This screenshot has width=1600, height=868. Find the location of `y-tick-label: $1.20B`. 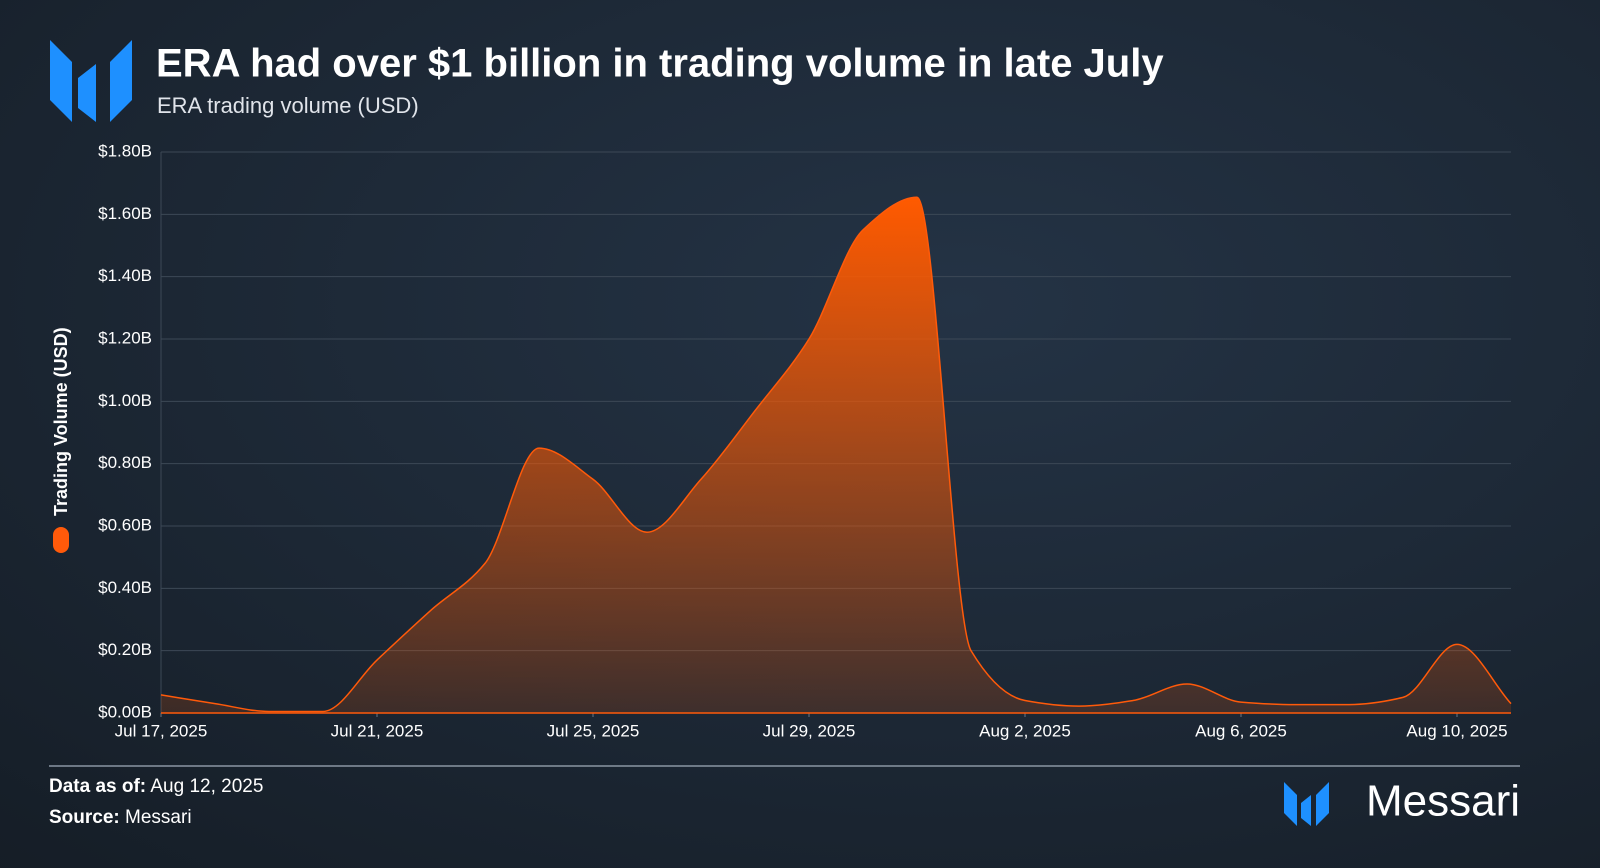

y-tick-label: $1.20B is located at coordinates (125, 337).